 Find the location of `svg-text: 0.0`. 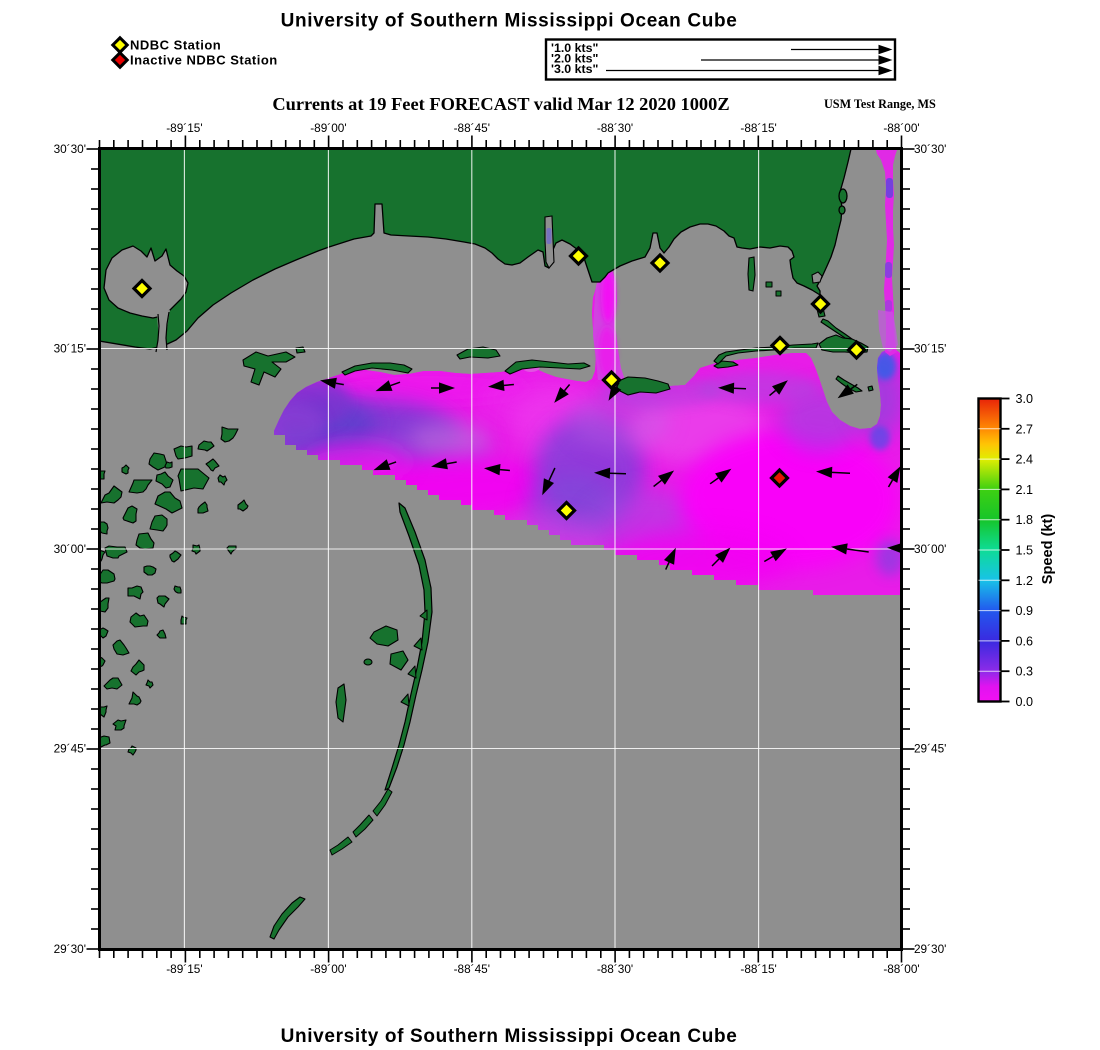

svg-text: 0.0 is located at coordinates (1025, 702).